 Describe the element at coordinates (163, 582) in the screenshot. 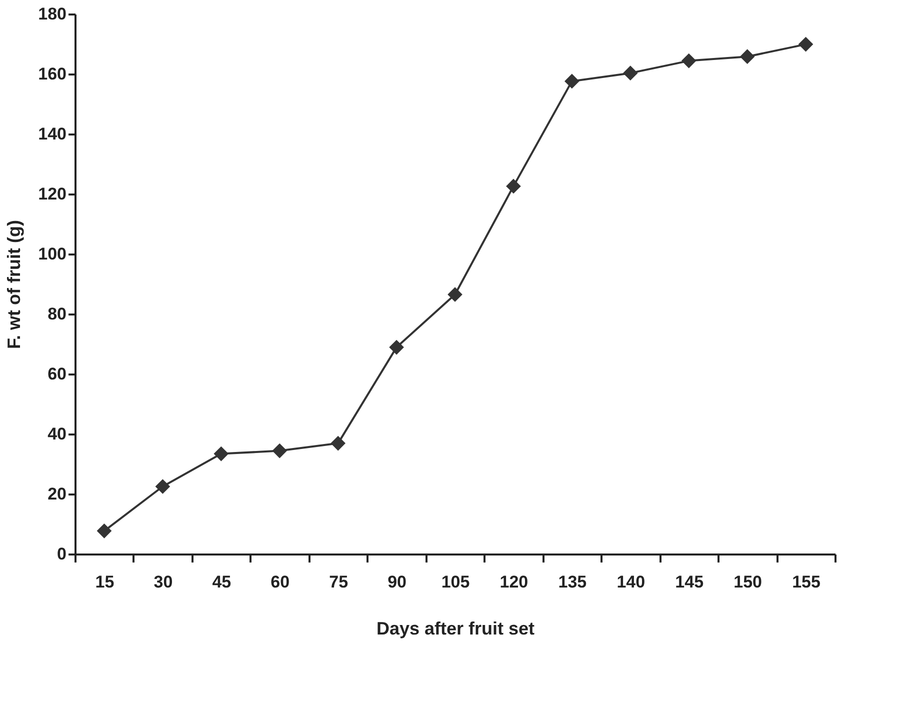

I see `x-tick-label: 30` at that location.